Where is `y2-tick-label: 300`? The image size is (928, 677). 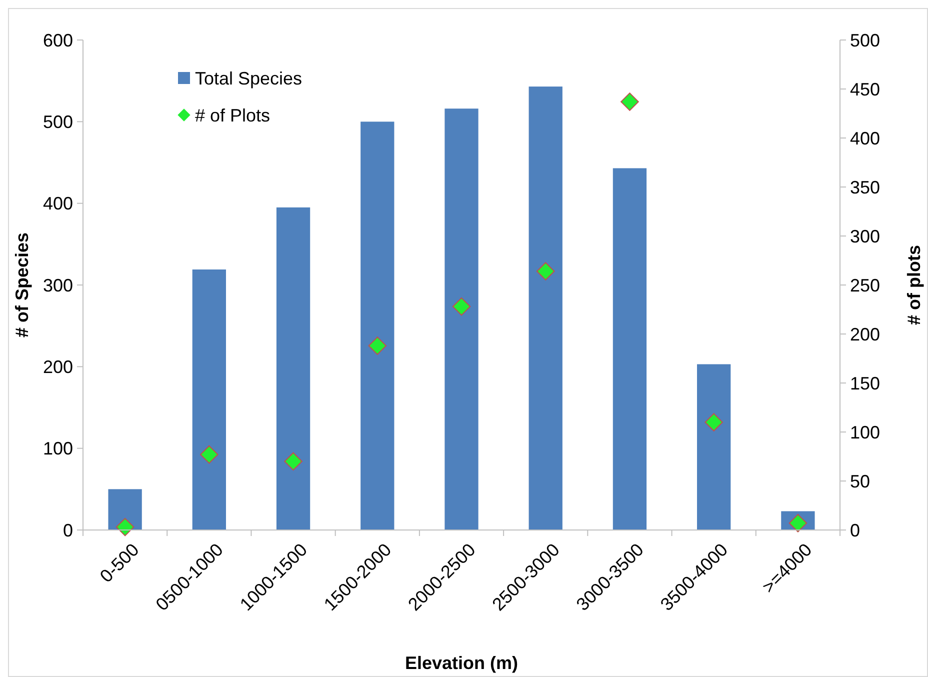
y2-tick-label: 300 is located at coordinates (865, 236).